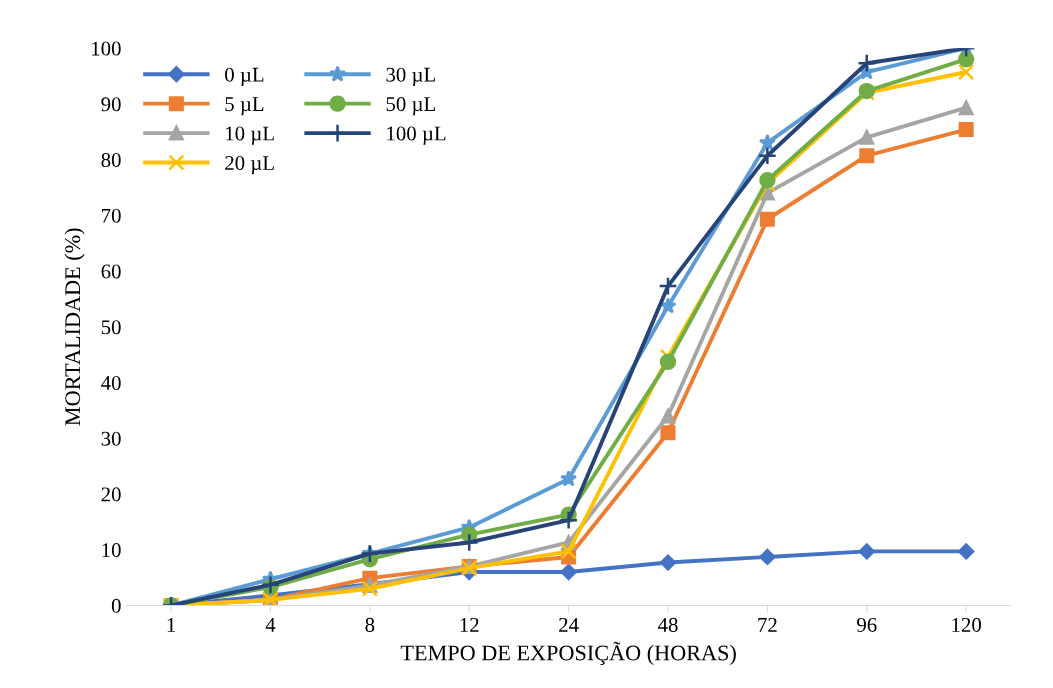 This screenshot has height=688, width=1053. I want to click on x-tick-label: 8, so click(370, 624).